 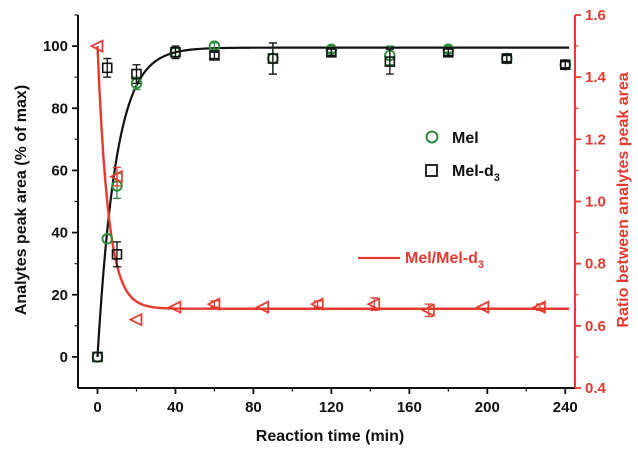 I want to click on legend-marker-mel-d3, so click(x=431, y=170).